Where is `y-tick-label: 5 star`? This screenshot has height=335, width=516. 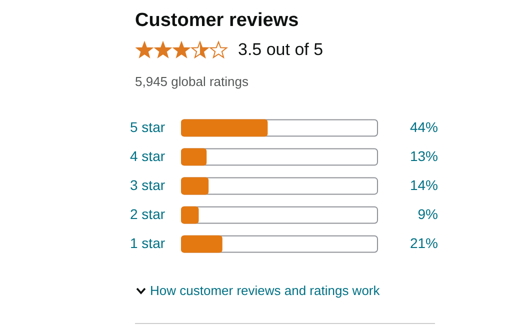 y-tick-label: 5 star is located at coordinates (148, 126).